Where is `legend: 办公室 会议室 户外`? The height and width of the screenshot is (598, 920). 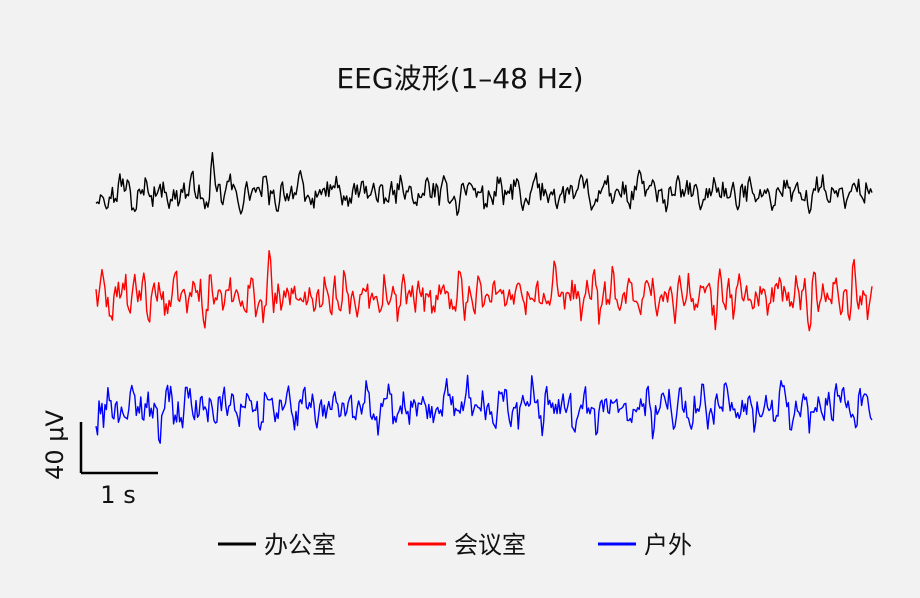
legend: 办公室 会议室 户外 is located at coordinates (455, 545).